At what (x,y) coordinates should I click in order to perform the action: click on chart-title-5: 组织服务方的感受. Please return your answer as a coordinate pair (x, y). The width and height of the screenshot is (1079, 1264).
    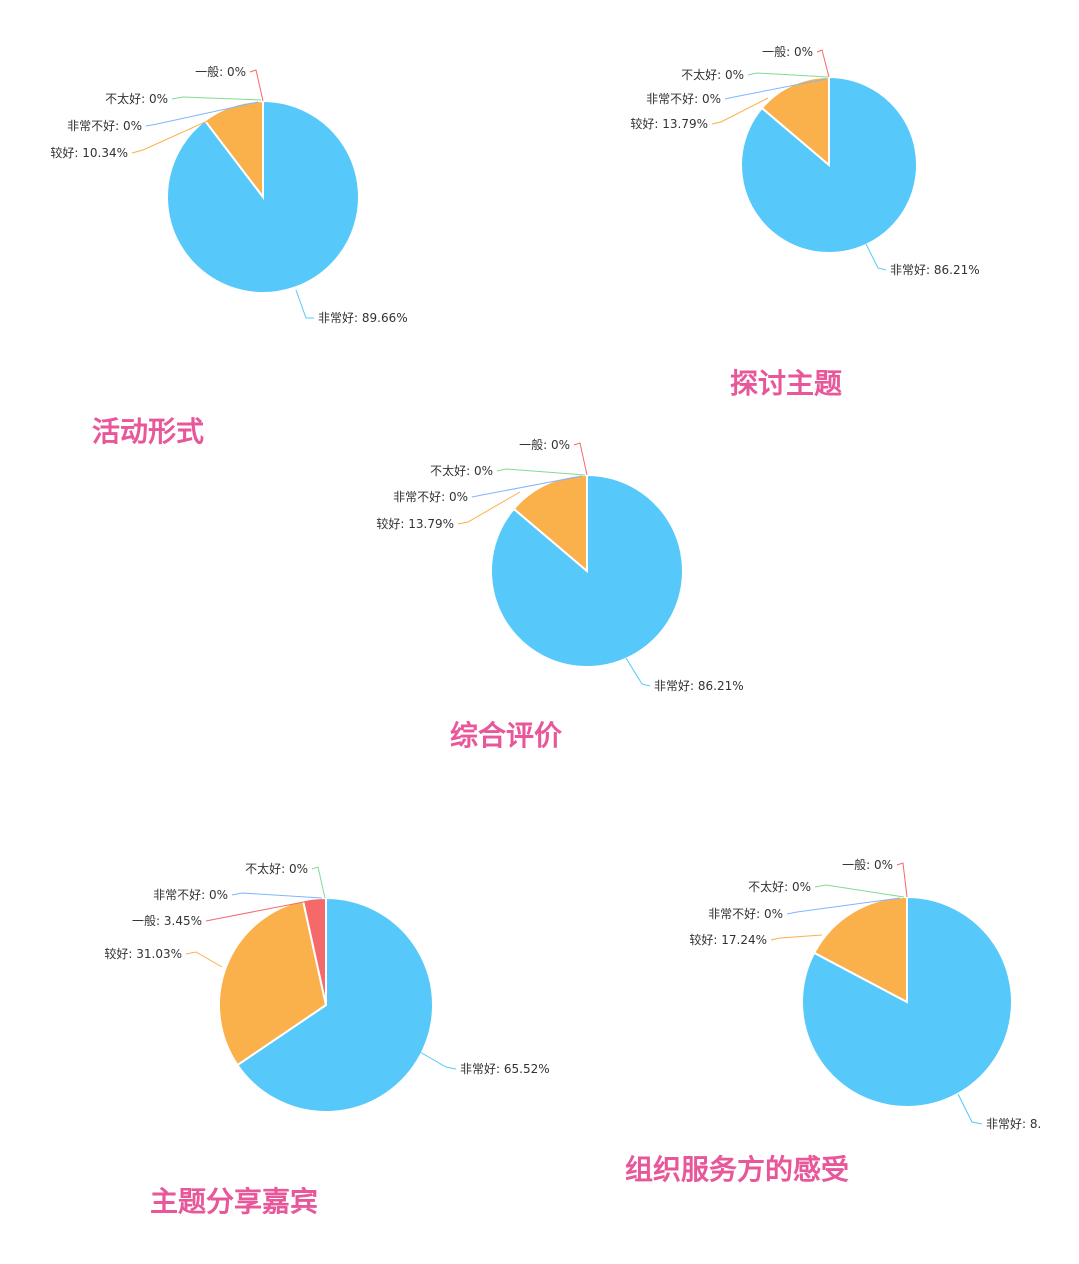
    Looking at the image, I should click on (737, 1169).